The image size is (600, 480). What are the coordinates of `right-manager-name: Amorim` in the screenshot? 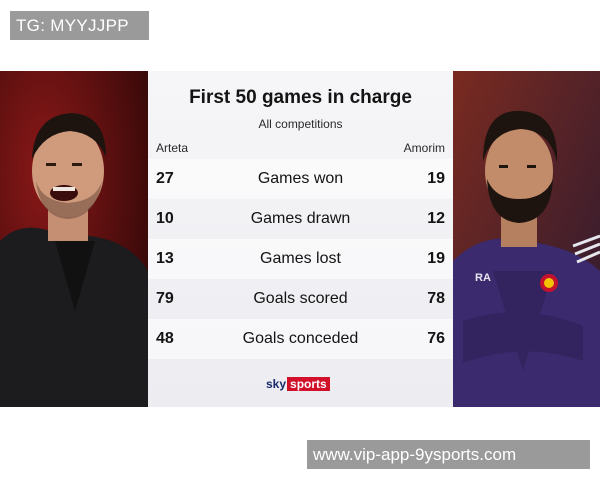 It's located at (424, 148).